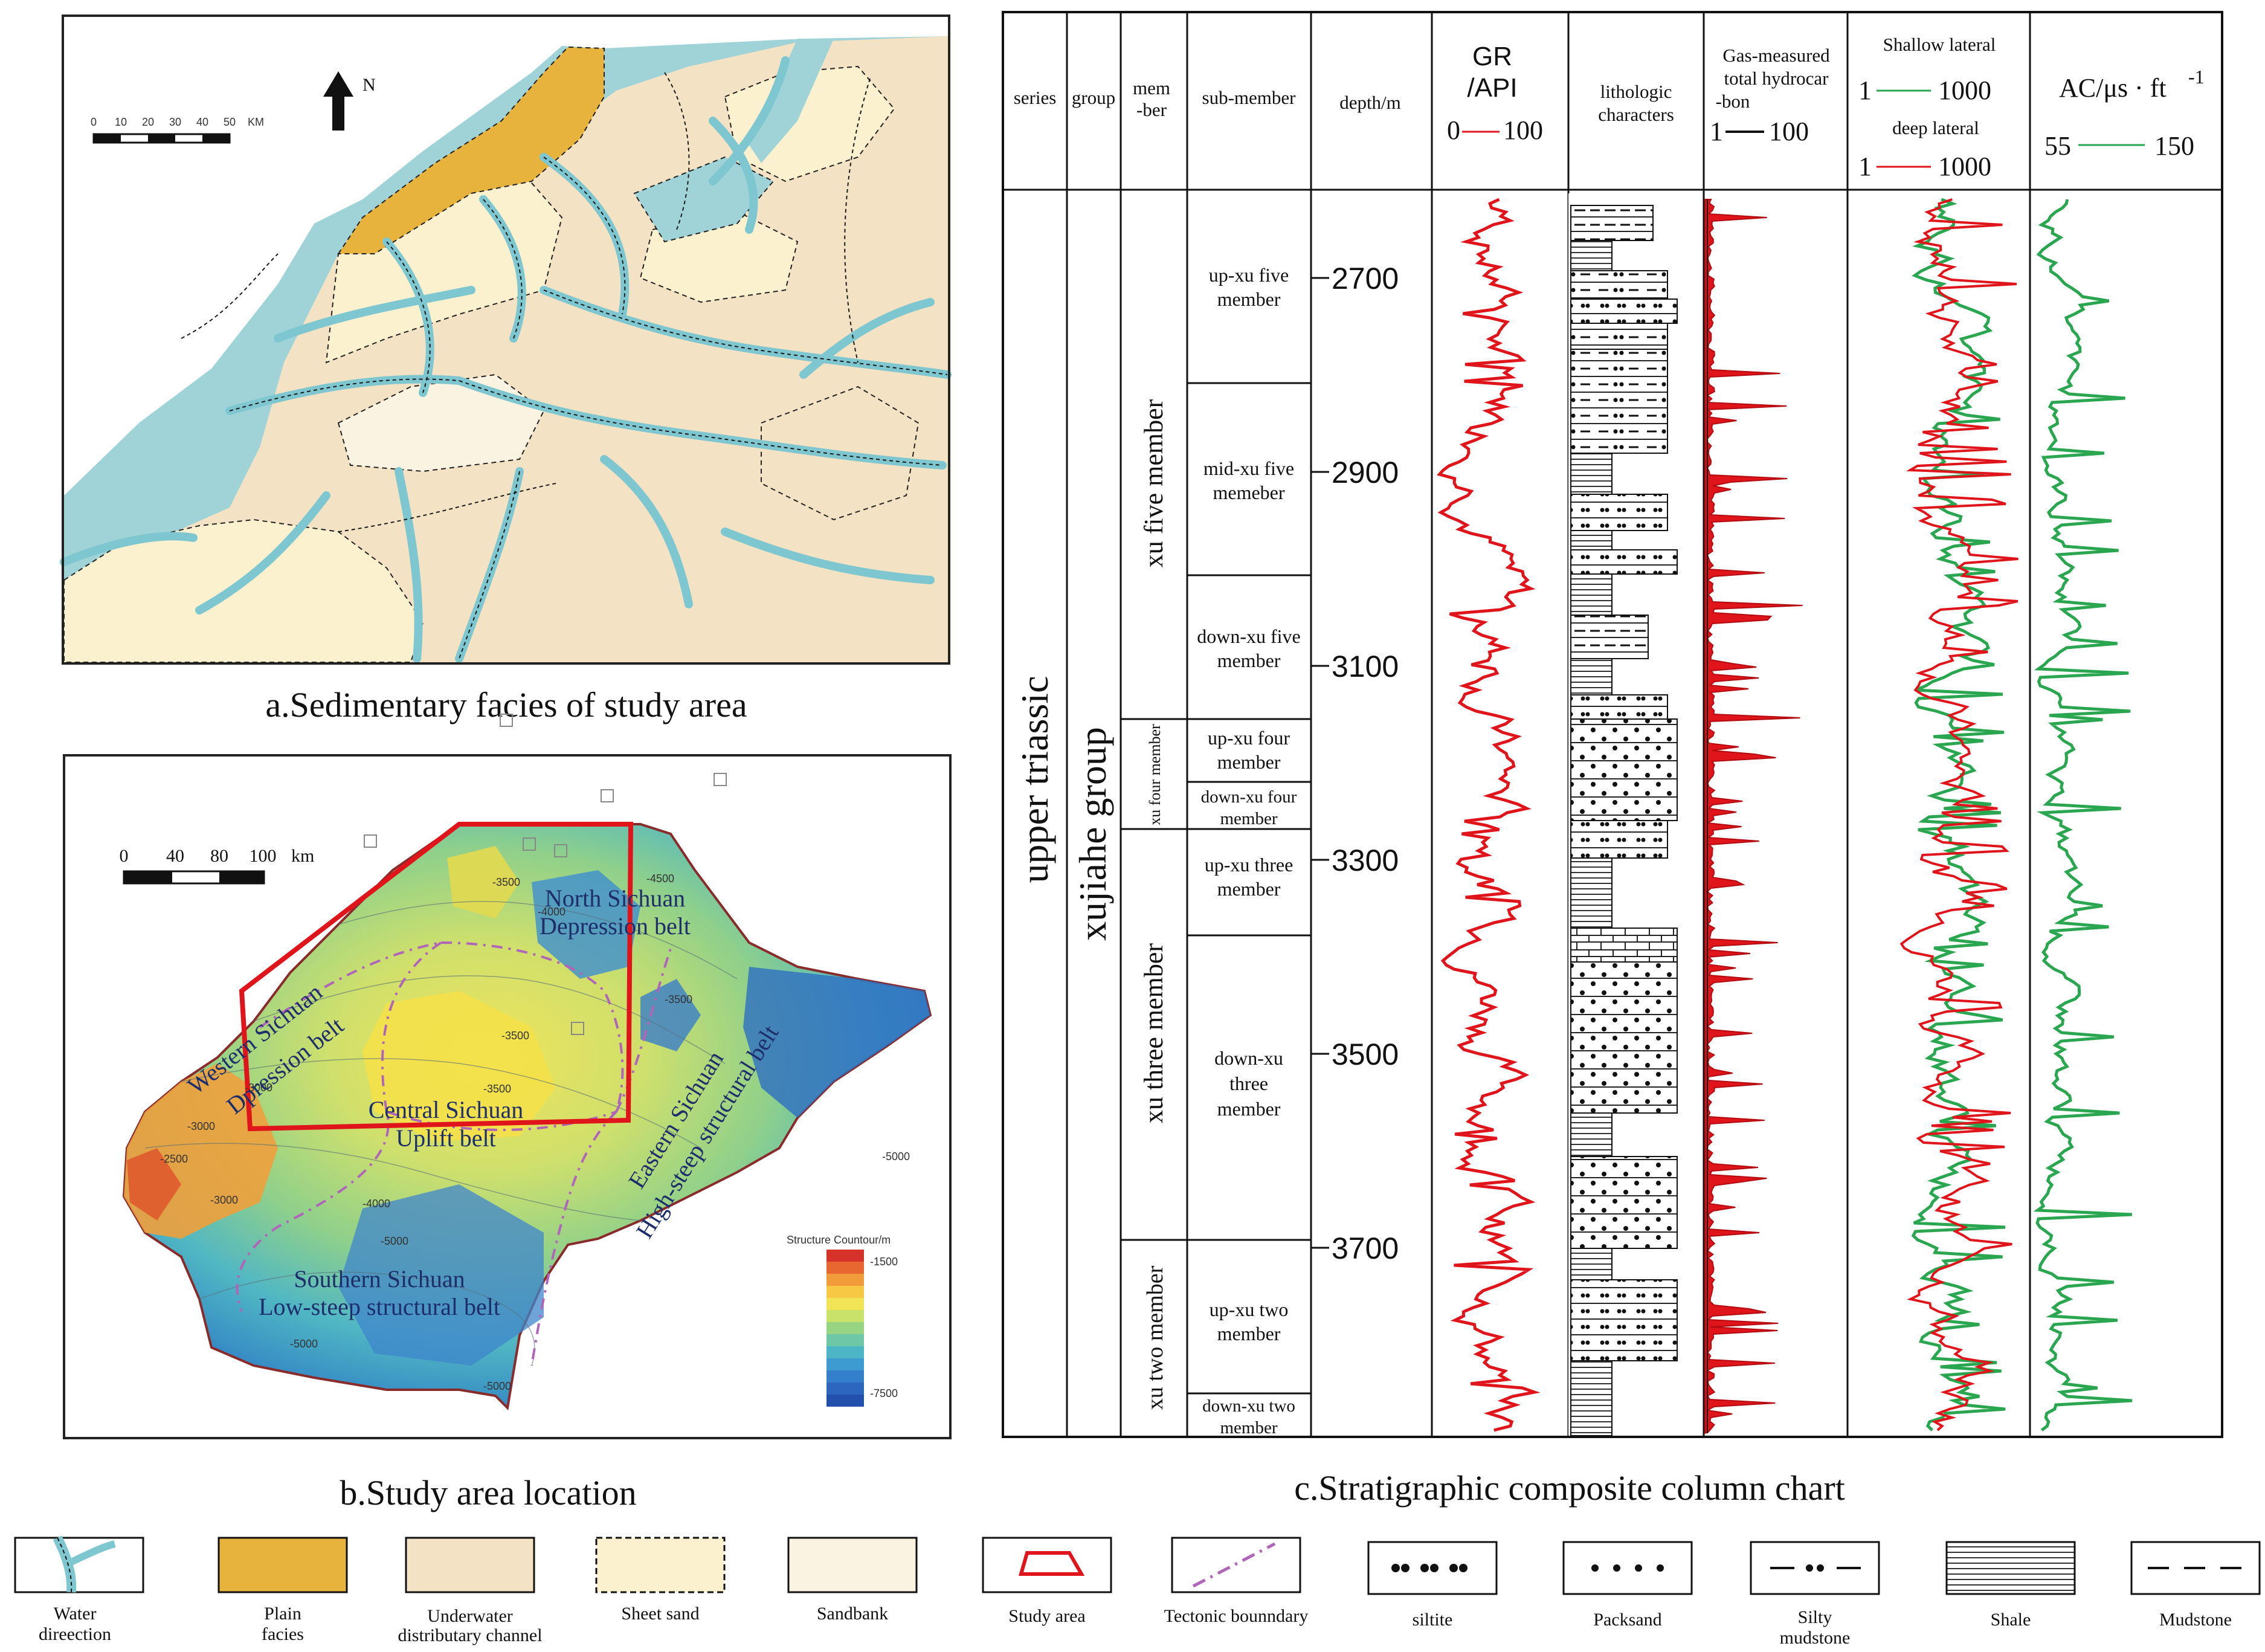 The height and width of the screenshot is (1652, 2265). I want to click on caption-c: c.Stratigraphic composite column chart, so click(1569, 1488).